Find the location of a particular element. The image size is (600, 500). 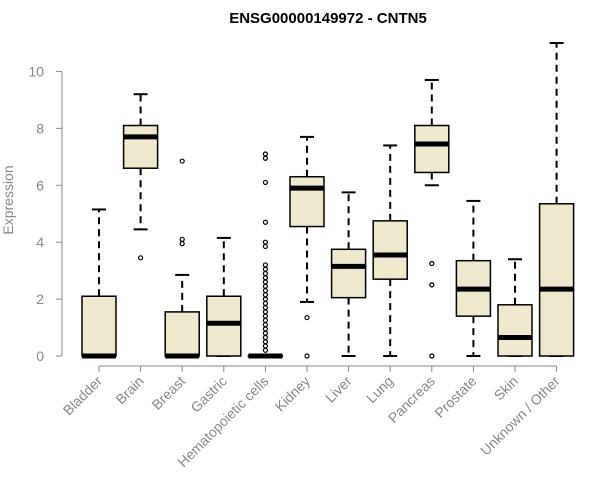

x-tick-label: Prostate is located at coordinates (455, 397).